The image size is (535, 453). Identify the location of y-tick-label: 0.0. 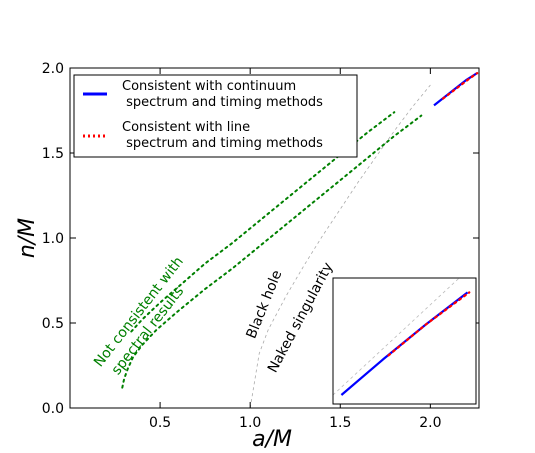
(53, 409).